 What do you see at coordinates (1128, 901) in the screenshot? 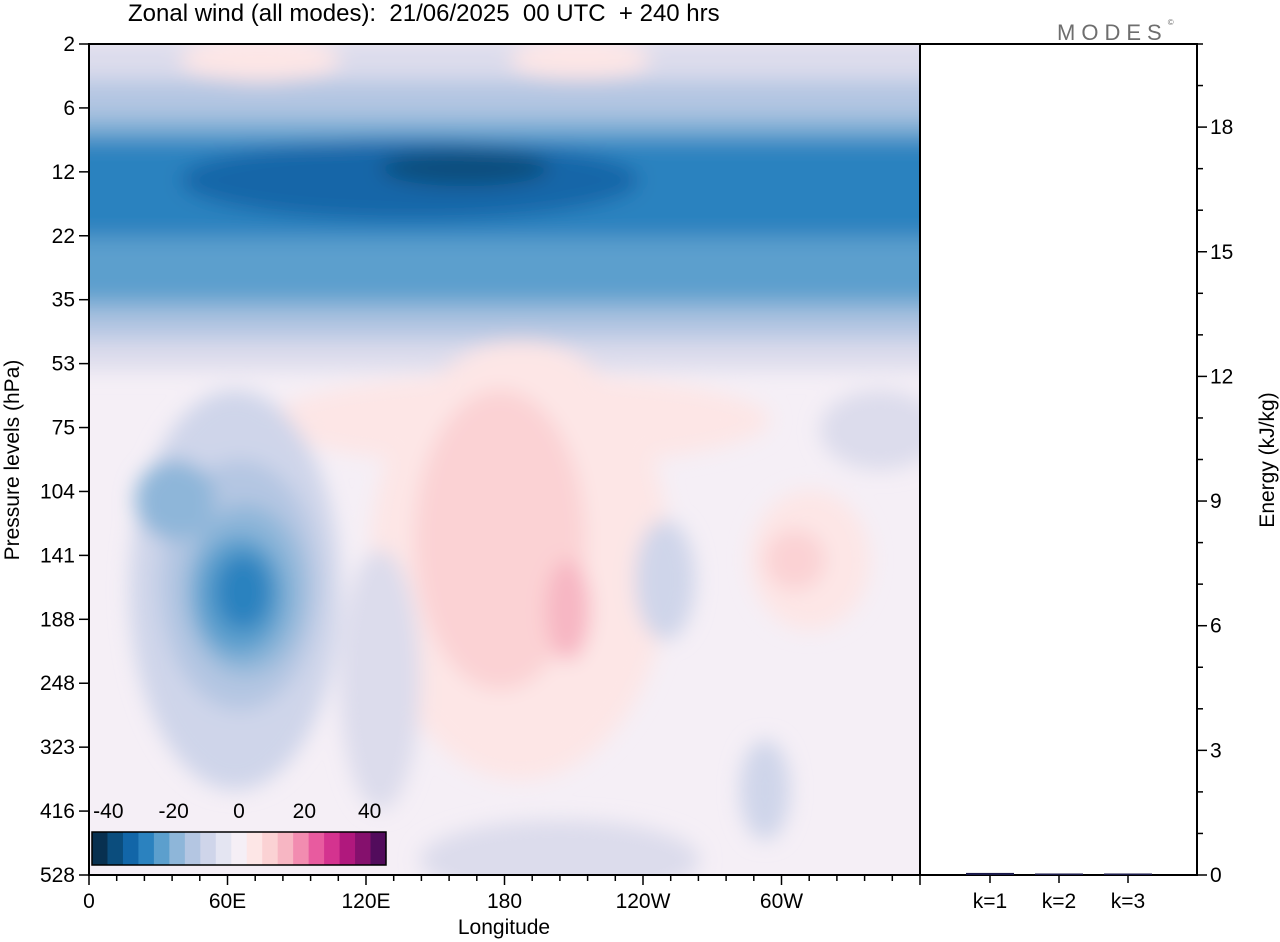
I see `category-label: k=3` at bounding box center [1128, 901].